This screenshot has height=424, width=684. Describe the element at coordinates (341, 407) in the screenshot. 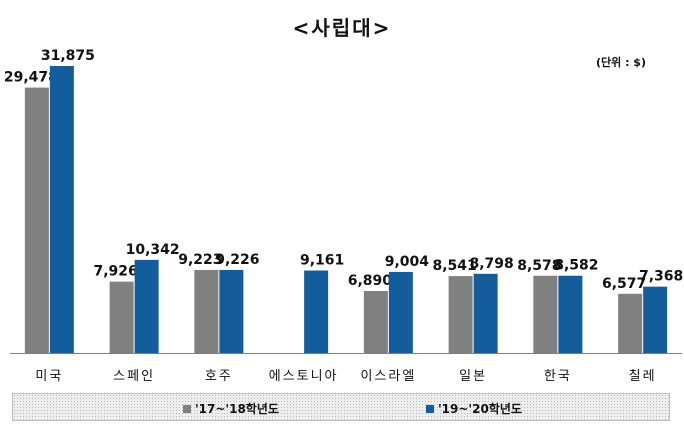

I see `legend: '17~'18학년도 '19~'20학년도` at that location.